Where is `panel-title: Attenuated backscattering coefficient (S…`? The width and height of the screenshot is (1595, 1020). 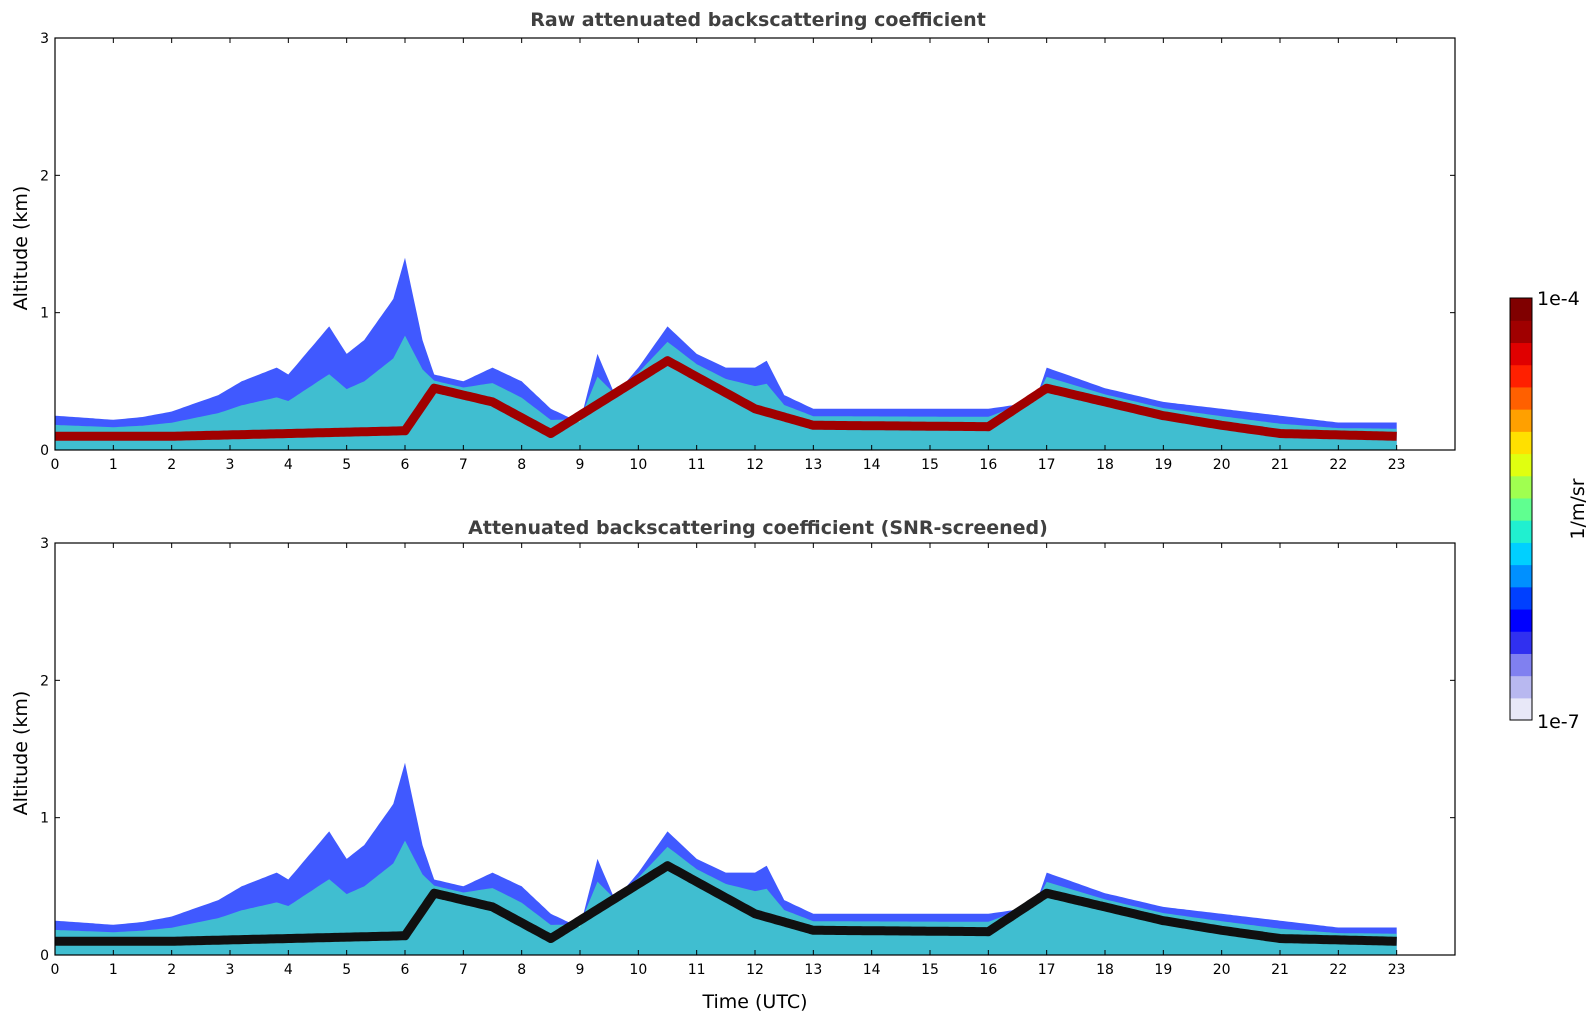 panel-title: Attenuated backscattering coefficient (S… is located at coordinates (758, 528).